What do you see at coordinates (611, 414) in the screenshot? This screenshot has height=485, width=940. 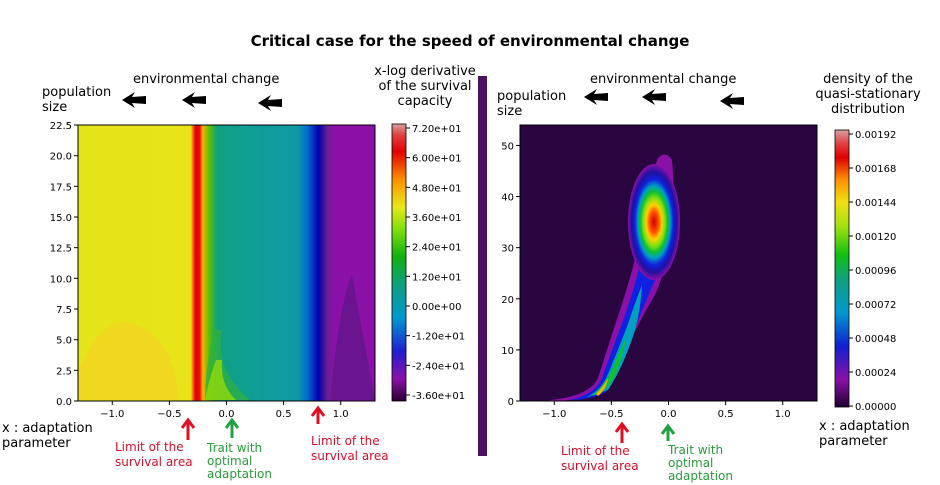 I see `right-x-tick-label: −0.5` at bounding box center [611, 414].